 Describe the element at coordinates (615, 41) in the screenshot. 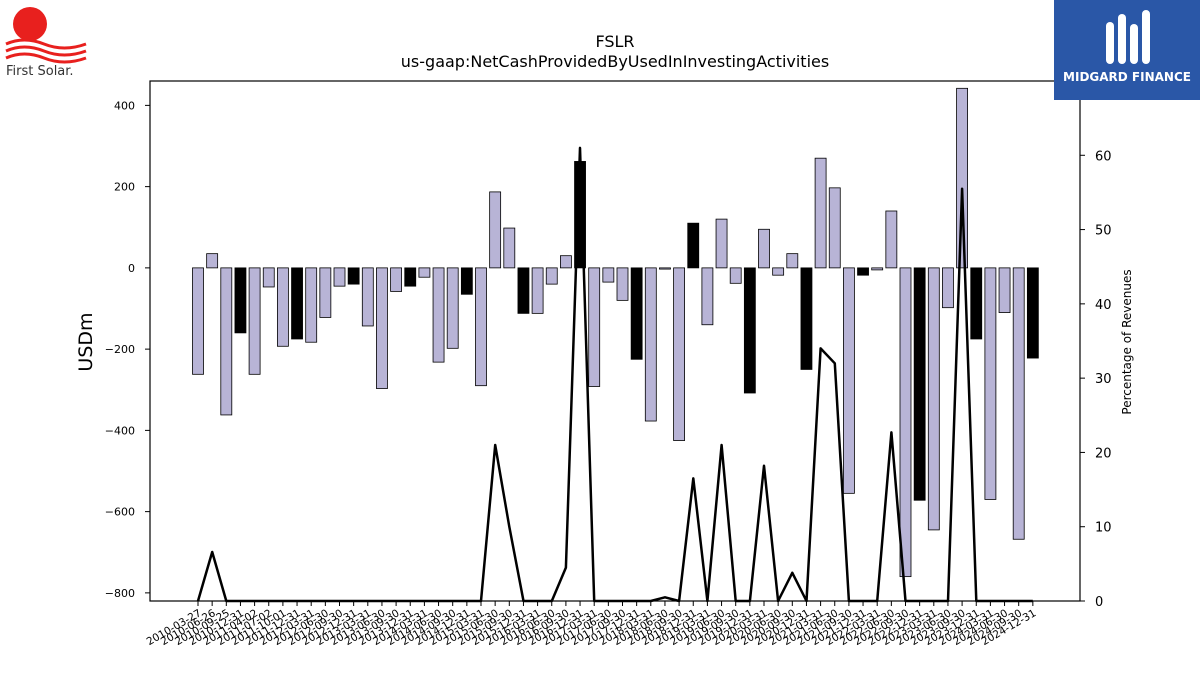

I see `chart-title: FSLR` at that location.